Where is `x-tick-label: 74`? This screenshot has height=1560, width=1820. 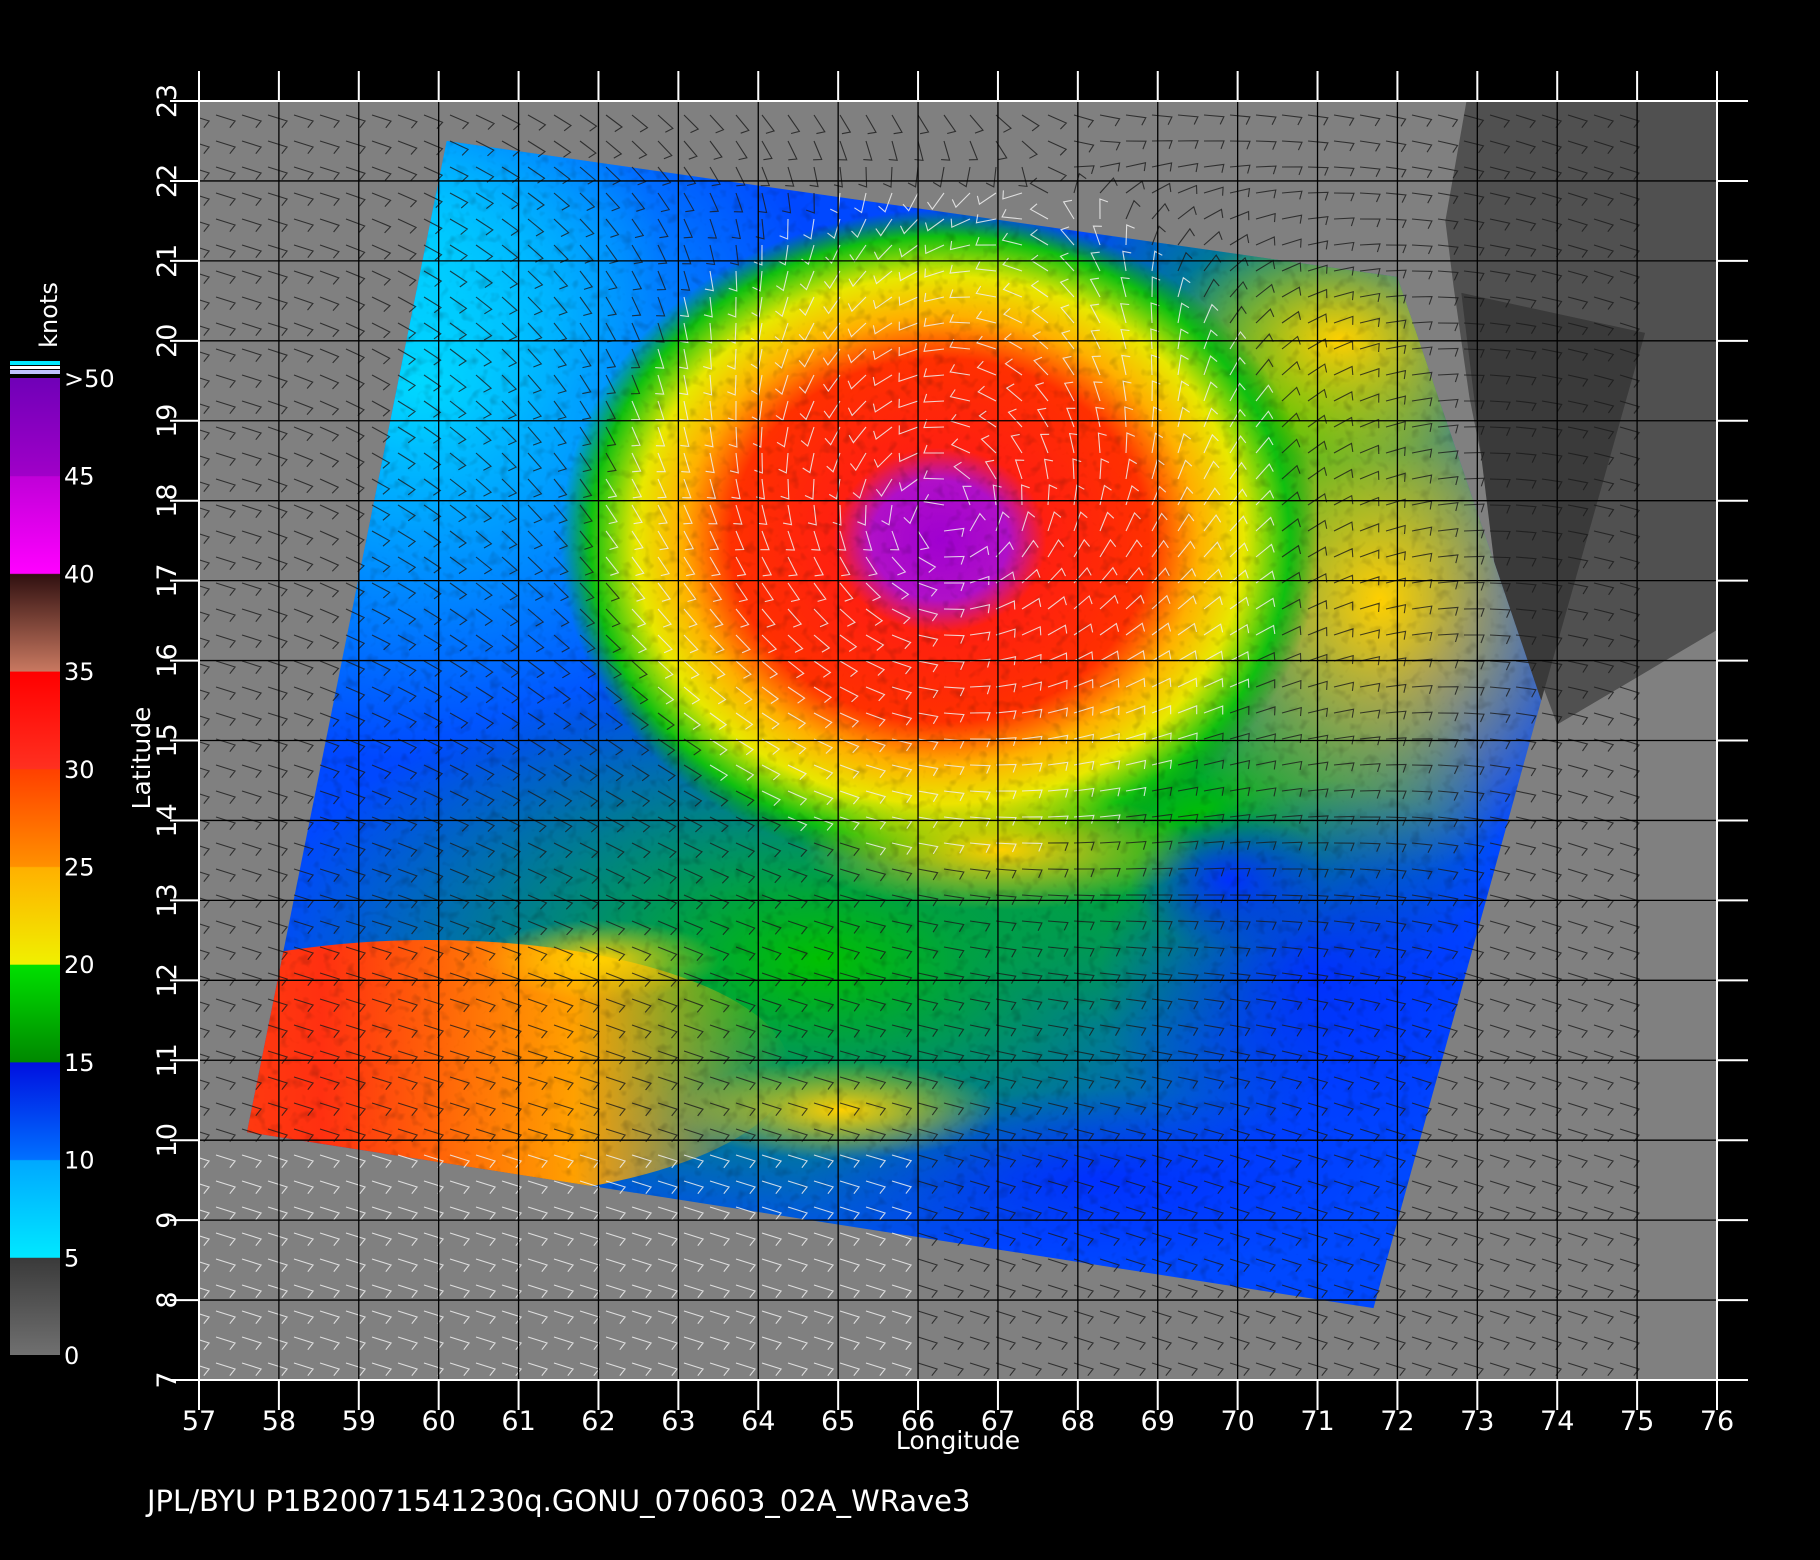 x-tick-label: 74 is located at coordinates (1557, 1421).